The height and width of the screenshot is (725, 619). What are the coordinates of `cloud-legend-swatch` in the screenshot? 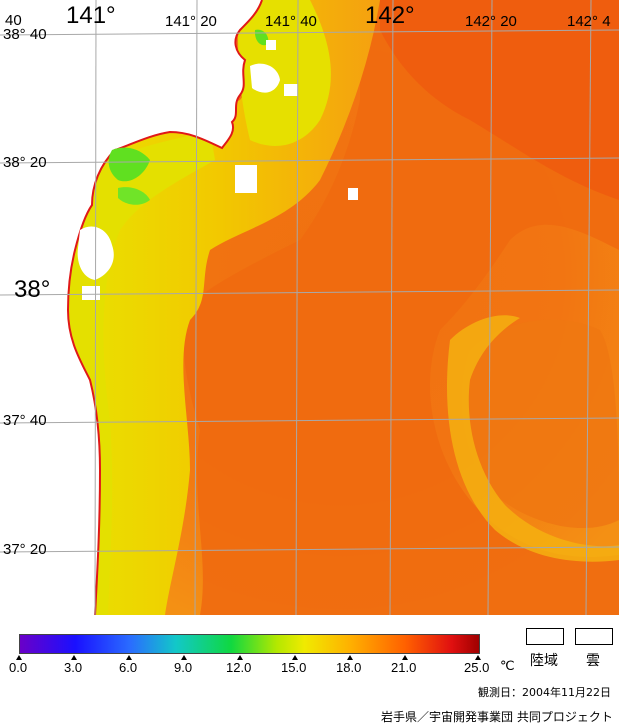 It's located at (594, 636).